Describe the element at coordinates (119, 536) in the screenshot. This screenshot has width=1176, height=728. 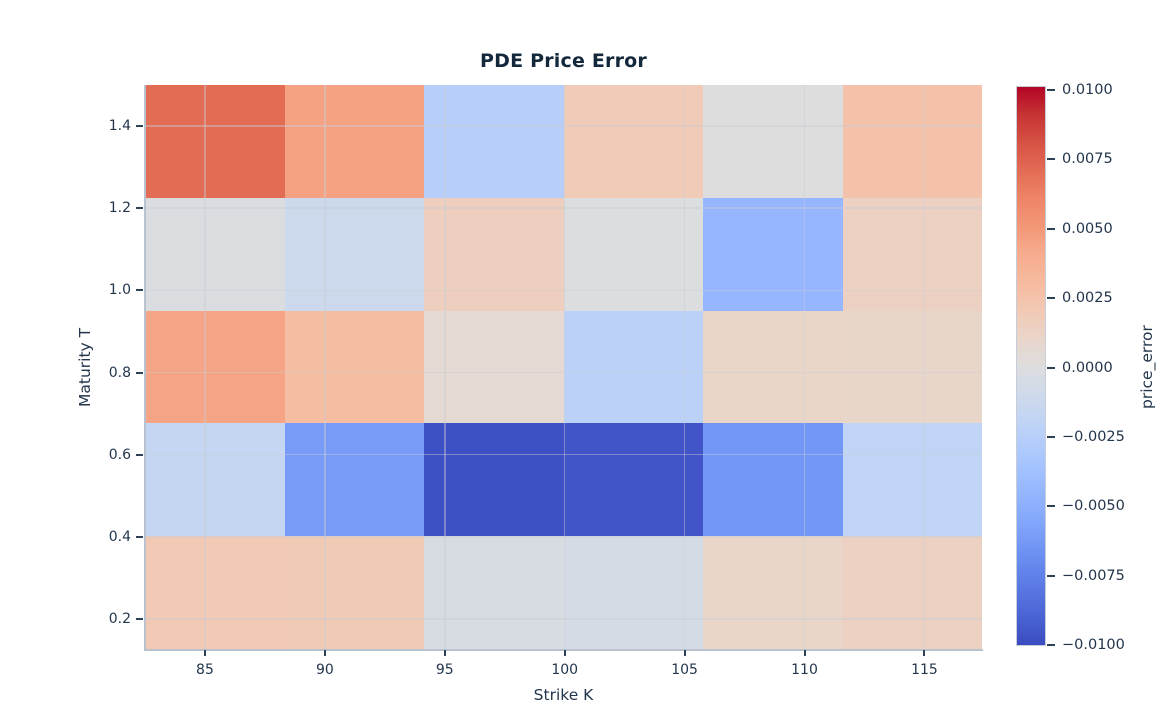
I see `y-tick-label: 0.4` at that location.